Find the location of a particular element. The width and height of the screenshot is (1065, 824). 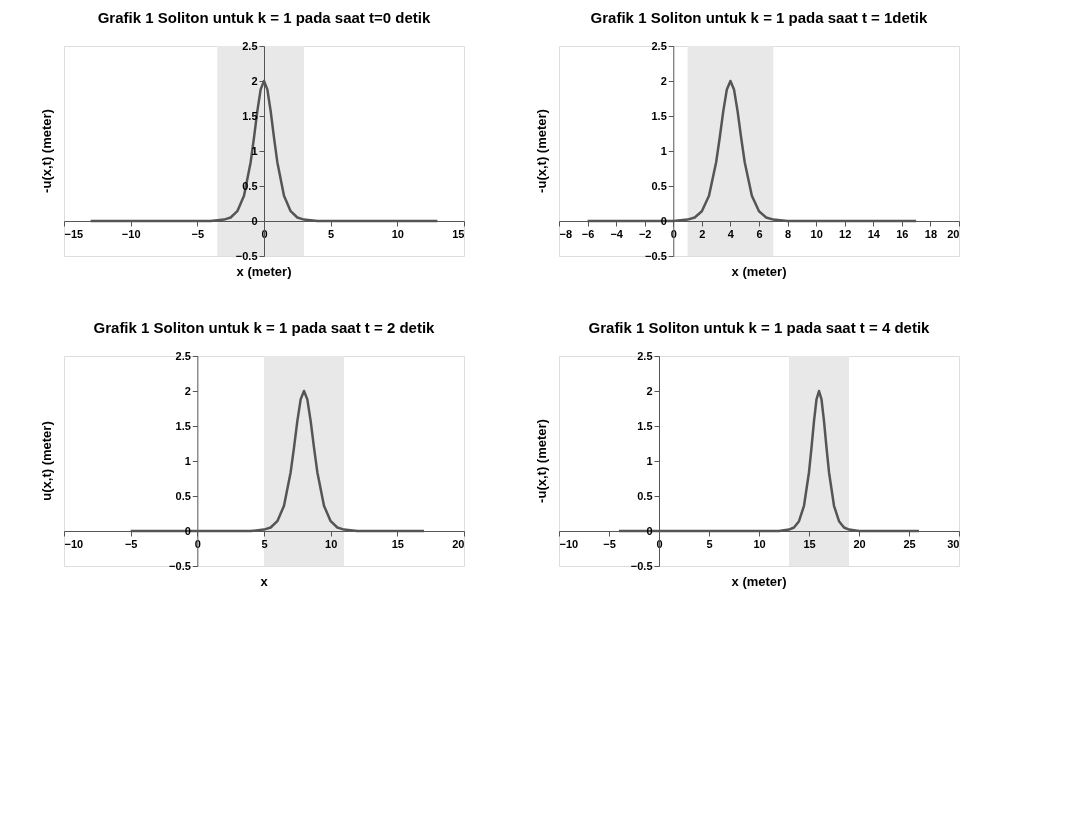

x-tick-label: 8 is located at coordinates (788, 233).